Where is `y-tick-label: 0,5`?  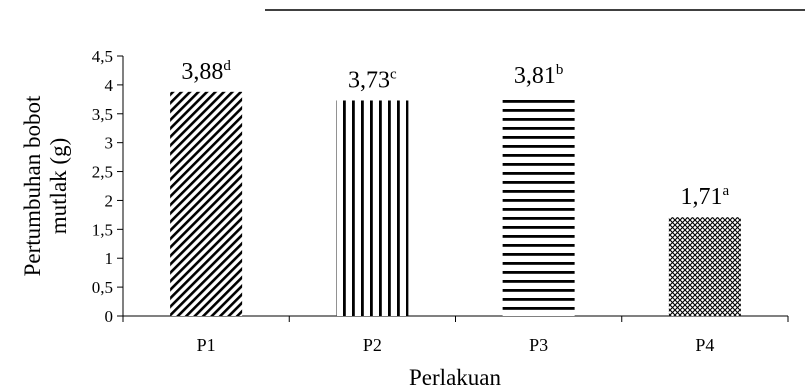
y-tick-label: 0,5 is located at coordinates (102, 287).